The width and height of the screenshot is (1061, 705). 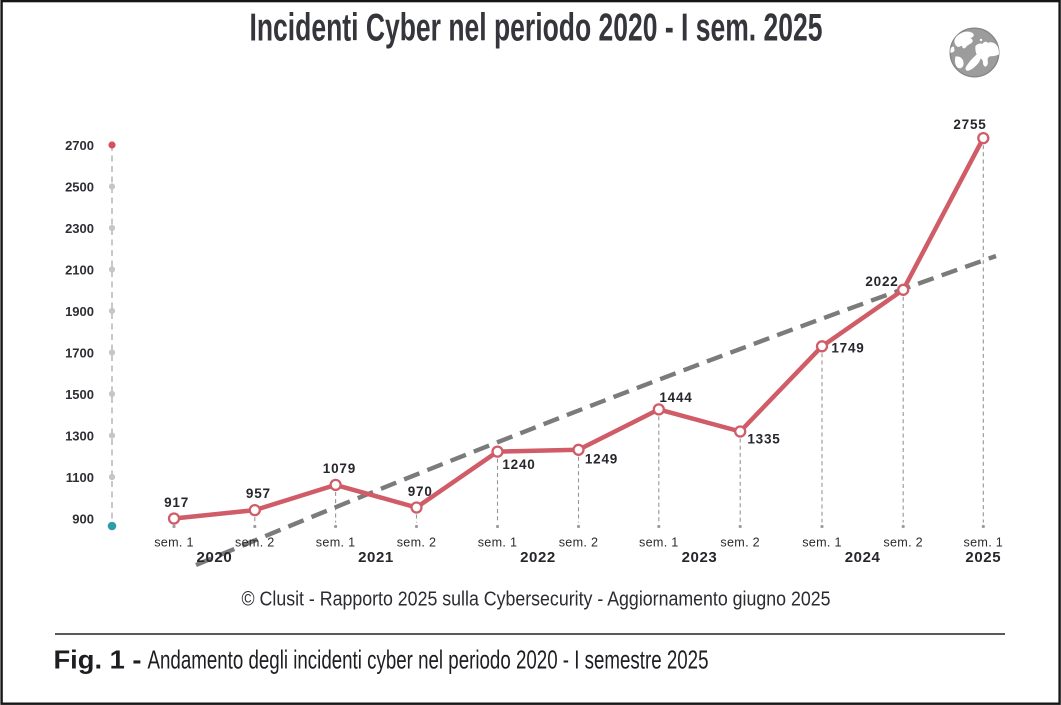 What do you see at coordinates (79, 352) in the screenshot?
I see `svg-text: 1700` at bounding box center [79, 352].